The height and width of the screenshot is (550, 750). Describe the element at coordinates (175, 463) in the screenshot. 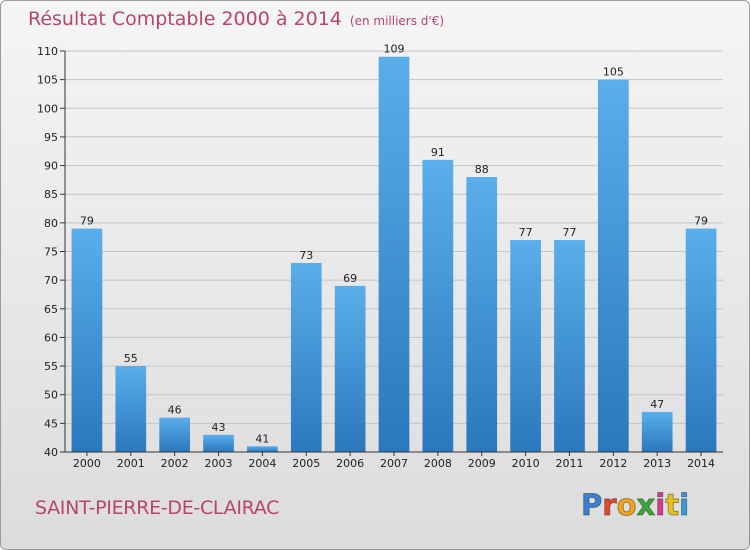

I see `x-tick-label: 2002` at that location.